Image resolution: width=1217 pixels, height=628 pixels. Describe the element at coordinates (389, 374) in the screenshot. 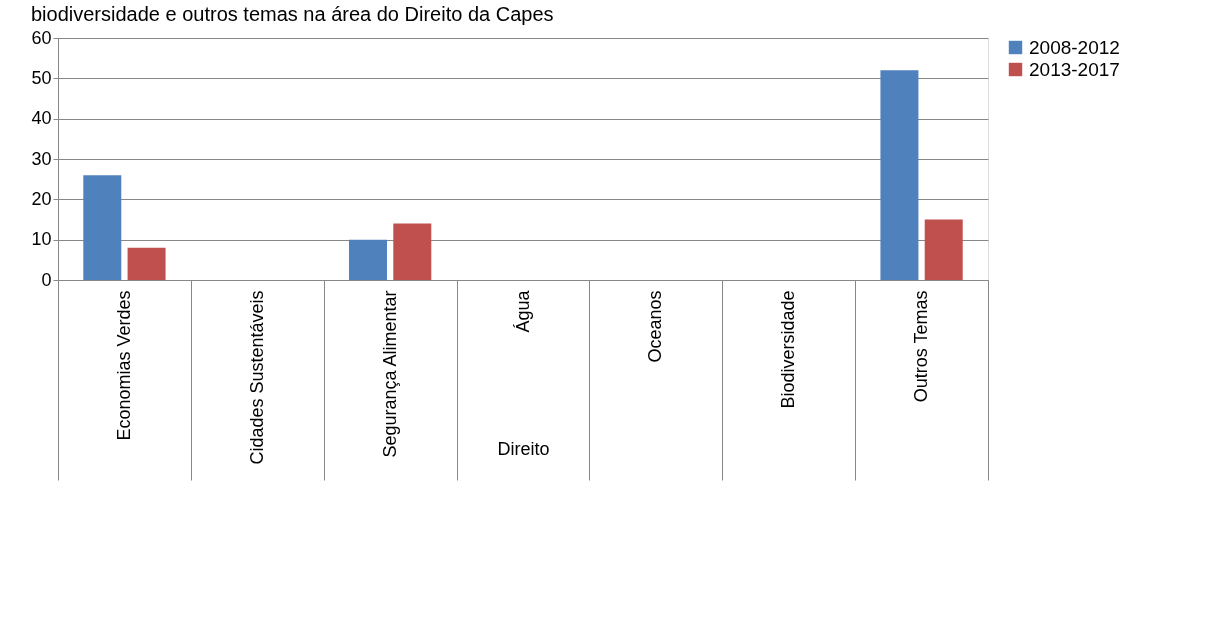

I see `x-tick-label: Segurança Alimentar` at that location.